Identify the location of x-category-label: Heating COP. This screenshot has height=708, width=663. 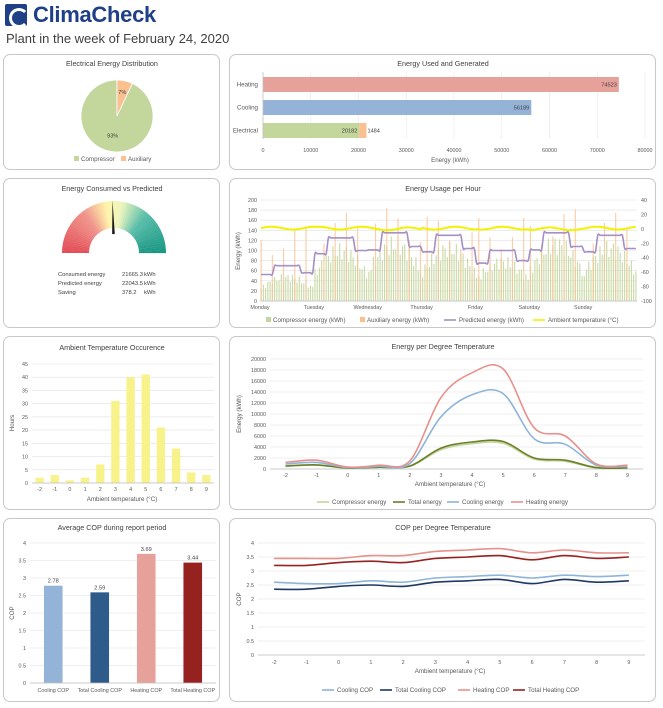
(146, 691).